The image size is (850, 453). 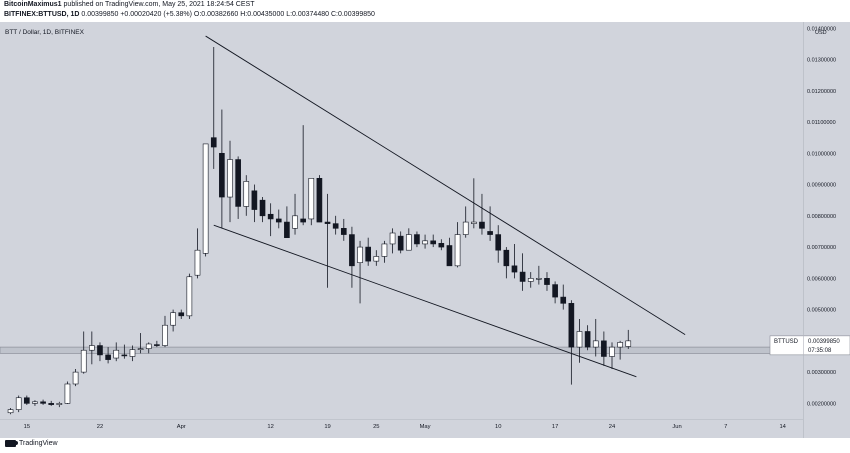 What do you see at coordinates (821, 248) in the screenshot?
I see `price-tick-label: 0.00700000` at bounding box center [821, 248].